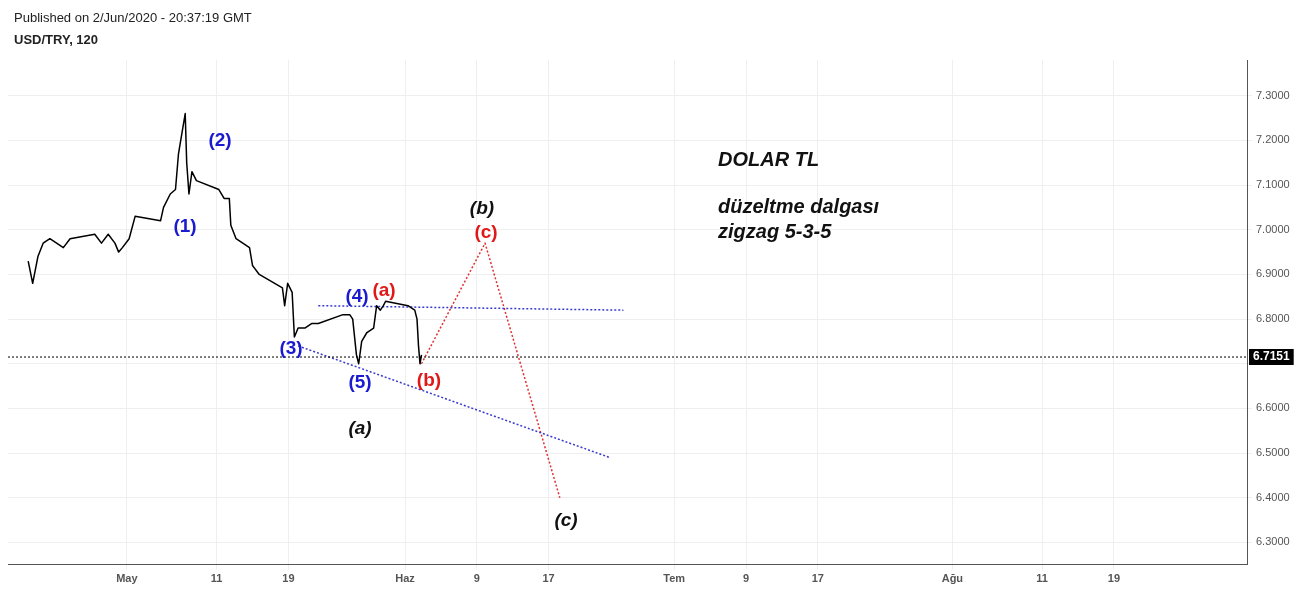 This screenshot has height=589, width=1299. Describe the element at coordinates (1273, 452) in the screenshot. I see `y-tick-label: 6.5000` at that location.